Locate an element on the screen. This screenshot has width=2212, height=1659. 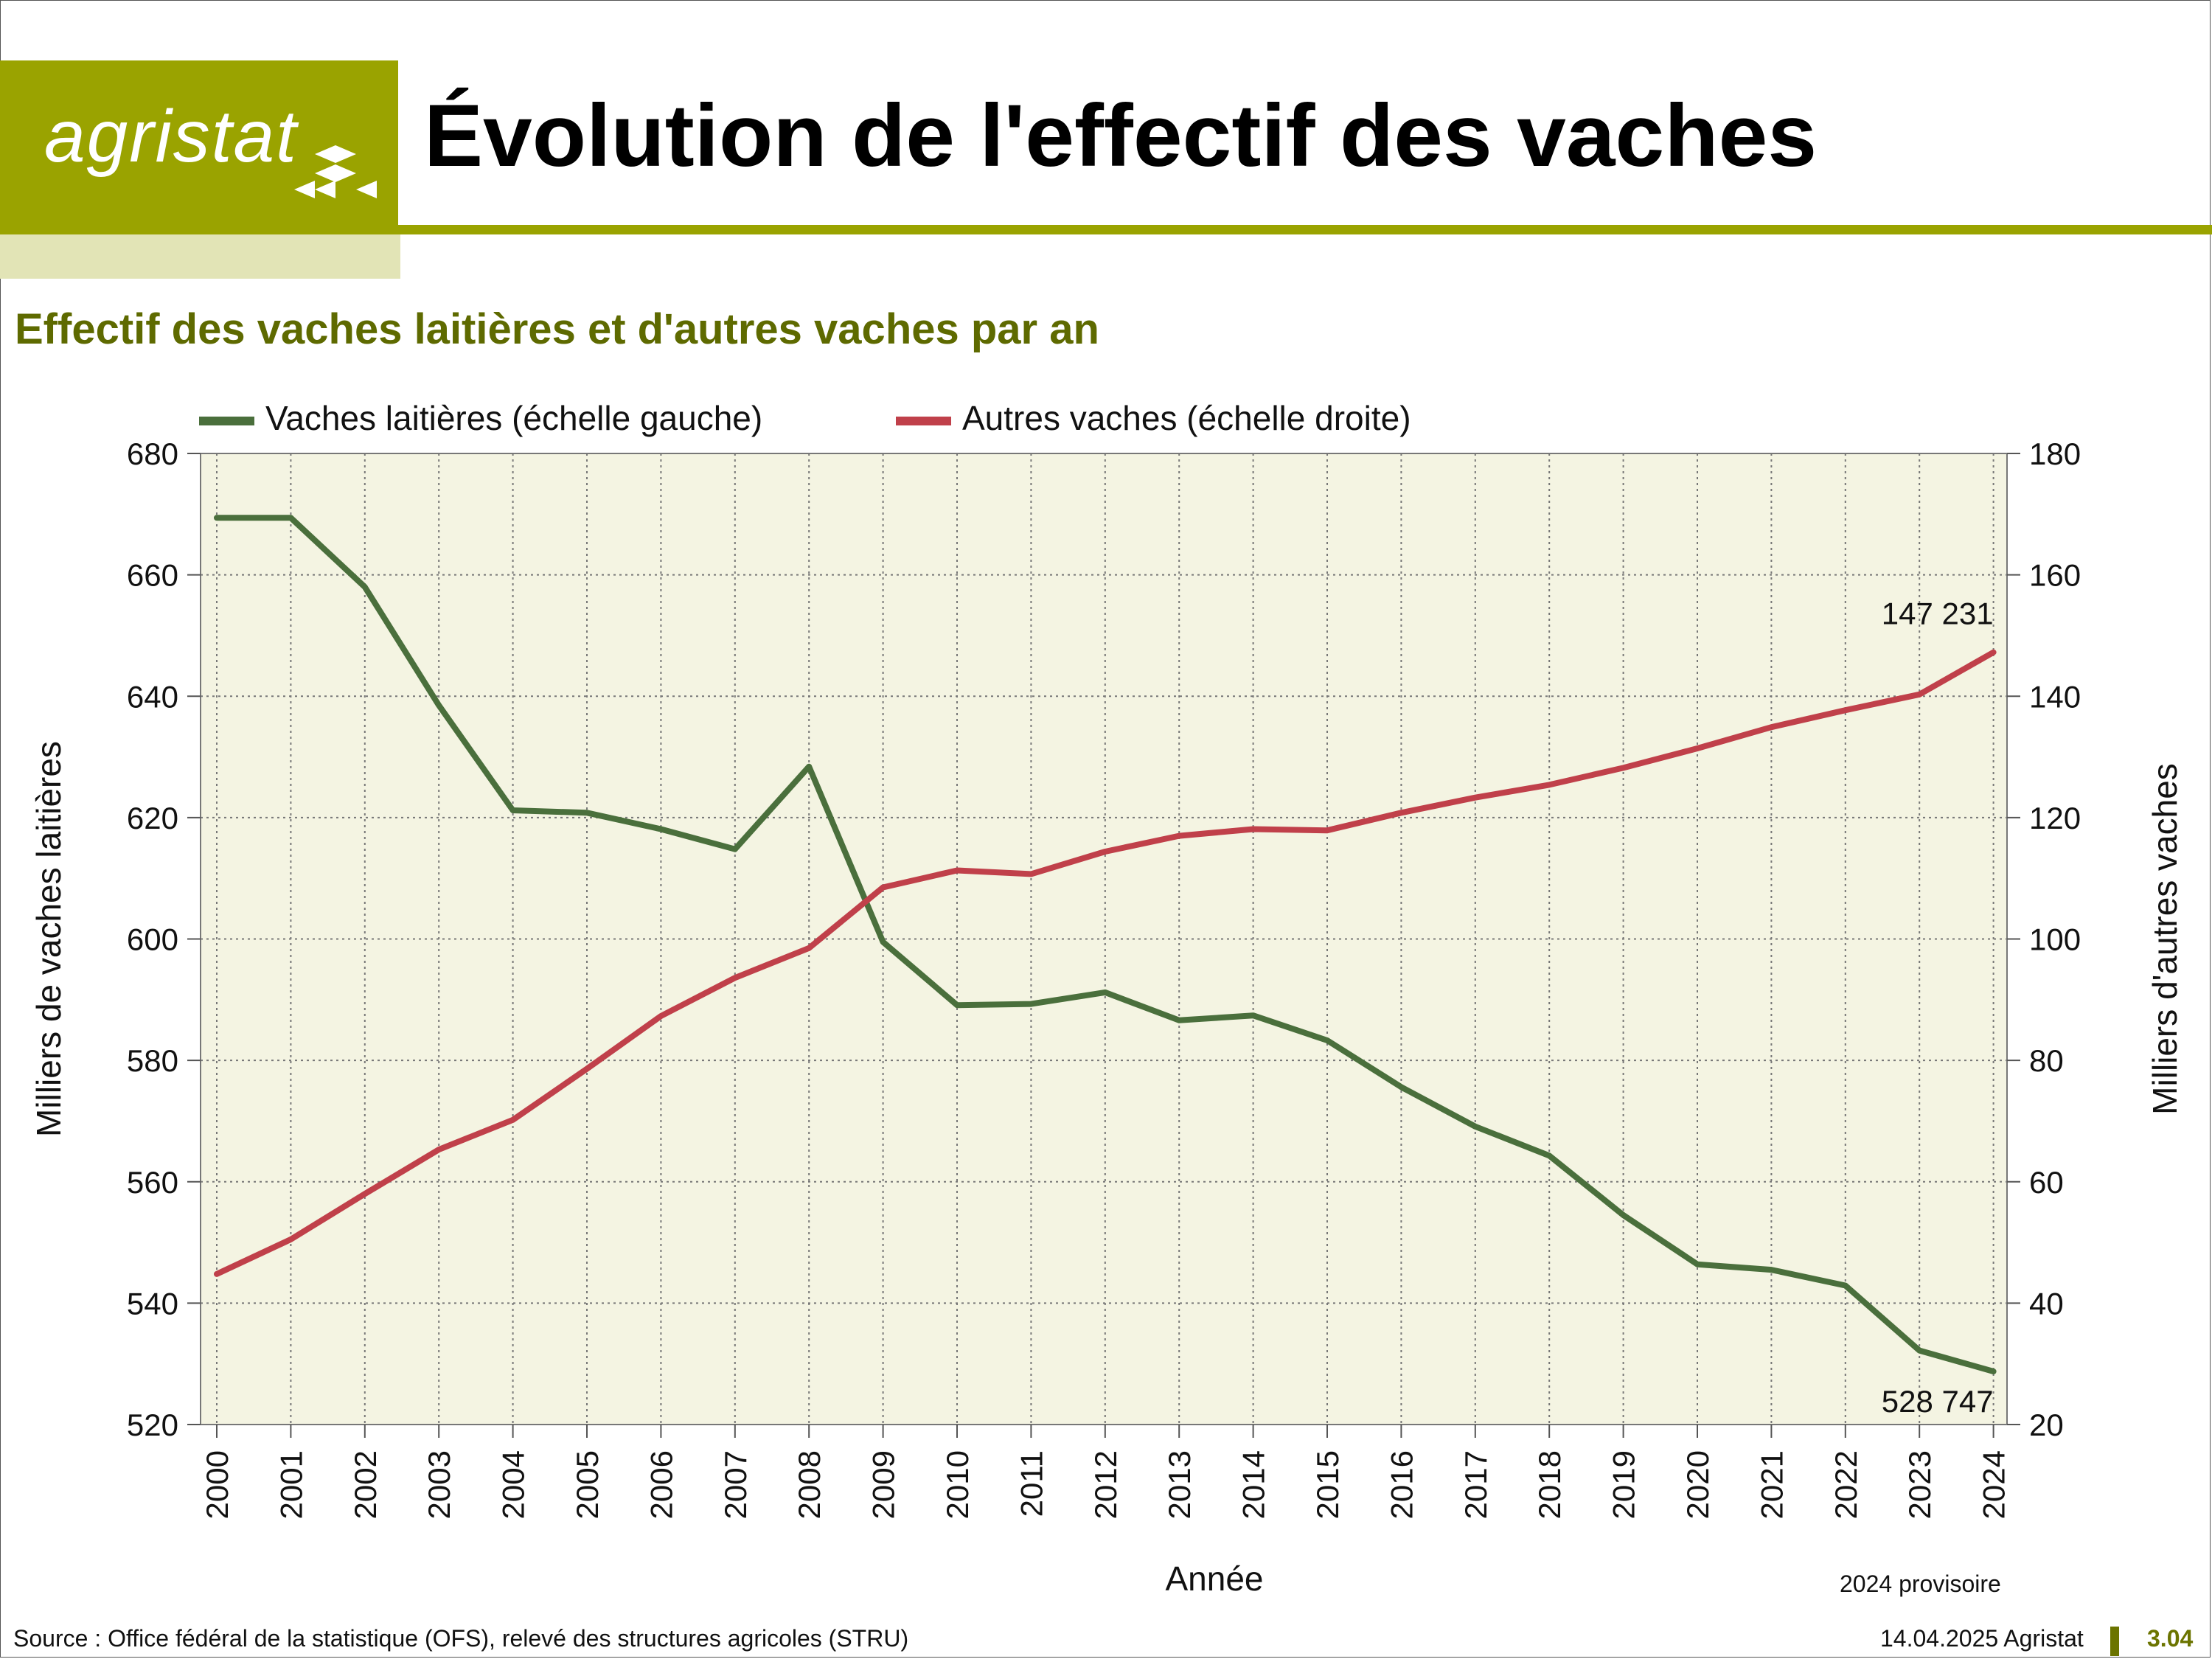
y-left-tick-label: 580 is located at coordinates (152, 1060).